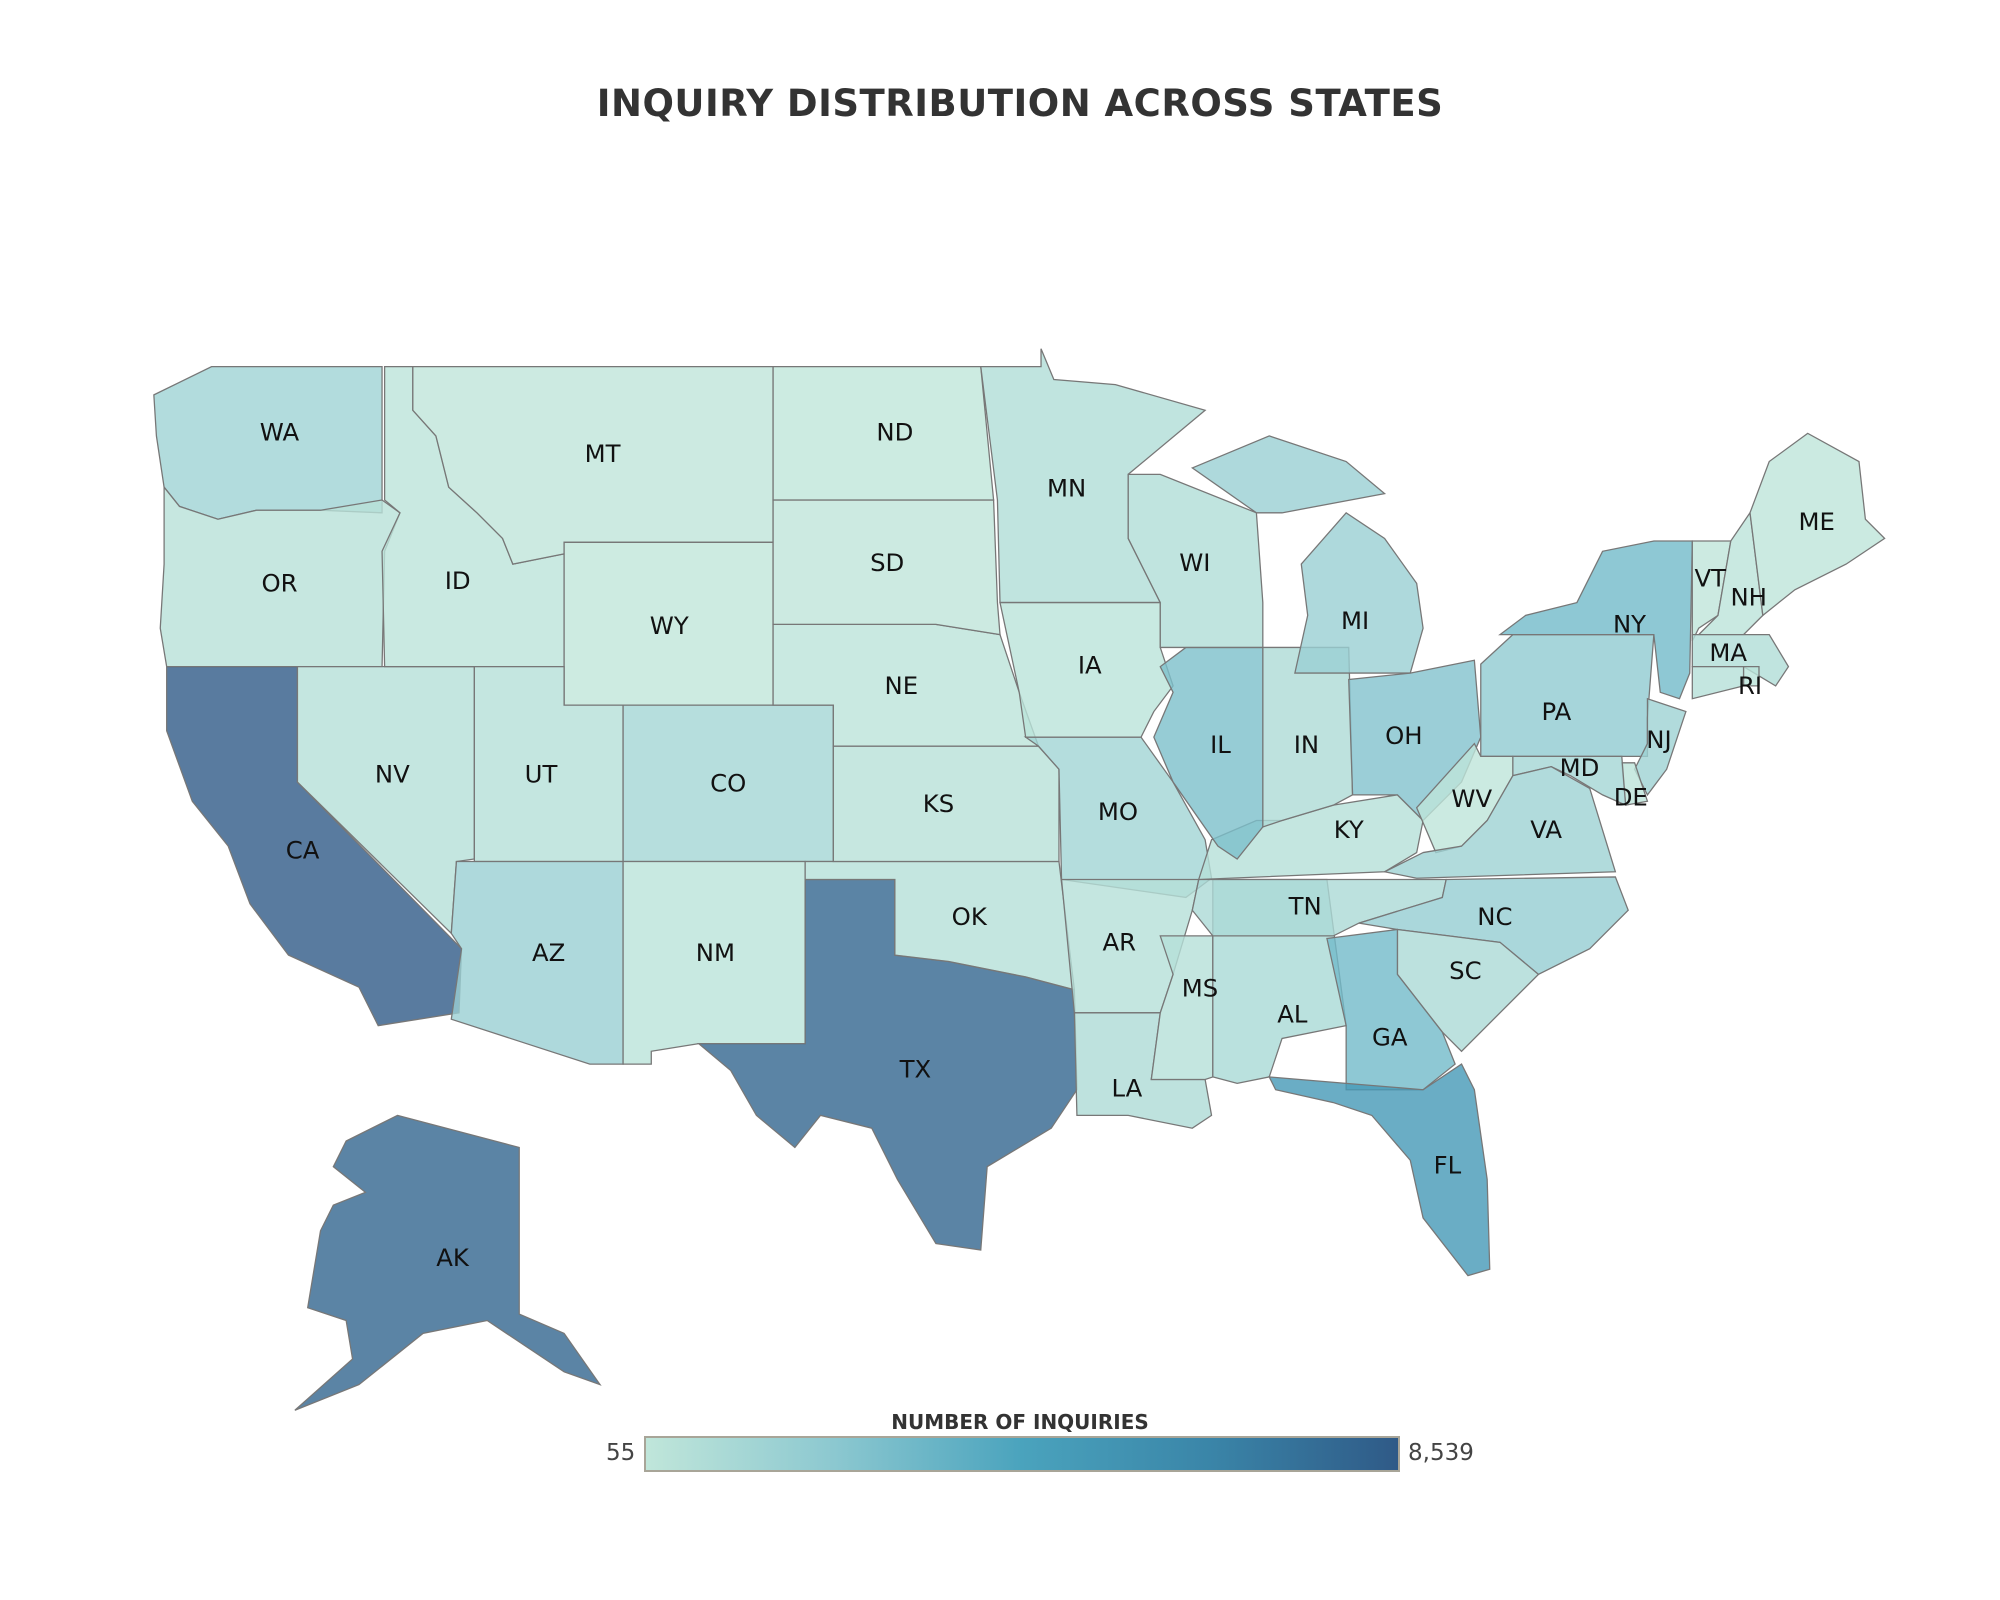 Image resolution: width=2000 pixels, height=1600 pixels. I want to click on state-label-nd: ND, so click(894, 431).